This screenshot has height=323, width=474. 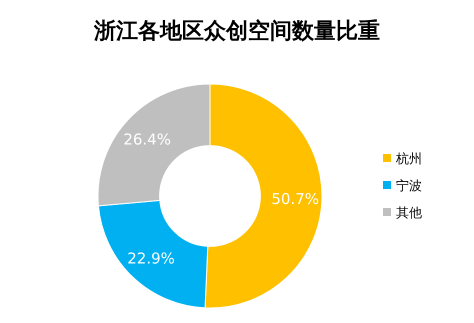 What do you see at coordinates (236, 31) in the screenshot?
I see `chart-title: 浙江各地区众创空间数量比重` at bounding box center [236, 31].